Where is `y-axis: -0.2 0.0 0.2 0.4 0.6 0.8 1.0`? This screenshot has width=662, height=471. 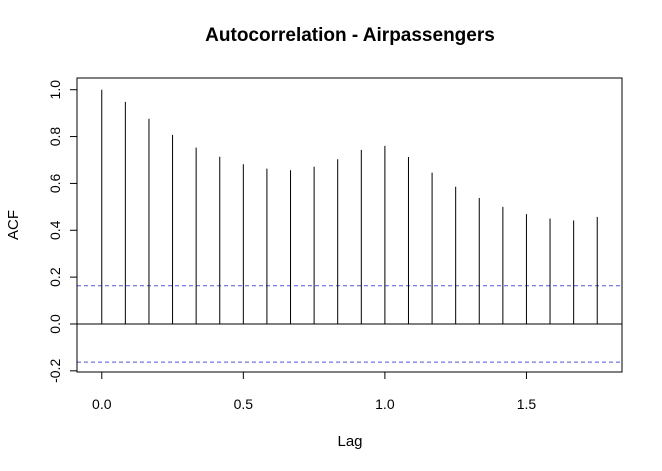 y-axis: -0.2 0.0 0.2 0.4 0.6 0.8 1.0 is located at coordinates (62, 231).